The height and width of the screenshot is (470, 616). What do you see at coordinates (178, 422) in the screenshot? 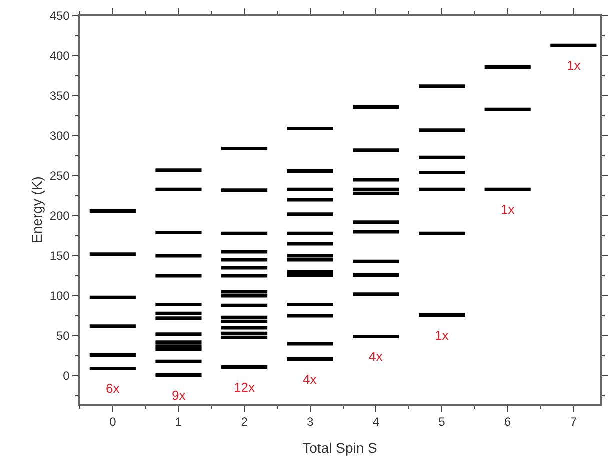
I see `x-tick-label: 1` at bounding box center [178, 422].